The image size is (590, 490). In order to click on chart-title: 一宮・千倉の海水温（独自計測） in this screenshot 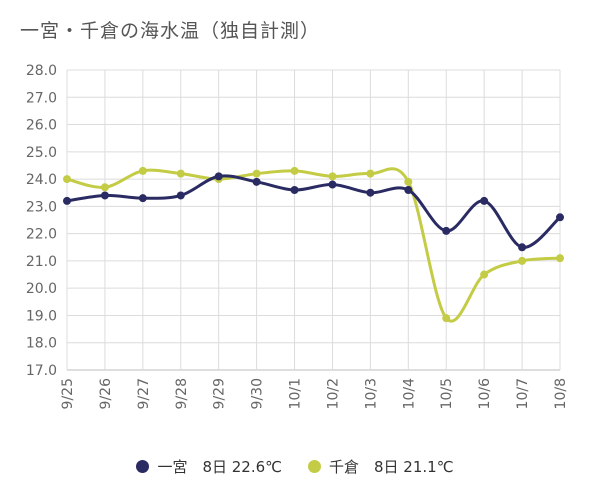, I will do `click(170, 31)`.